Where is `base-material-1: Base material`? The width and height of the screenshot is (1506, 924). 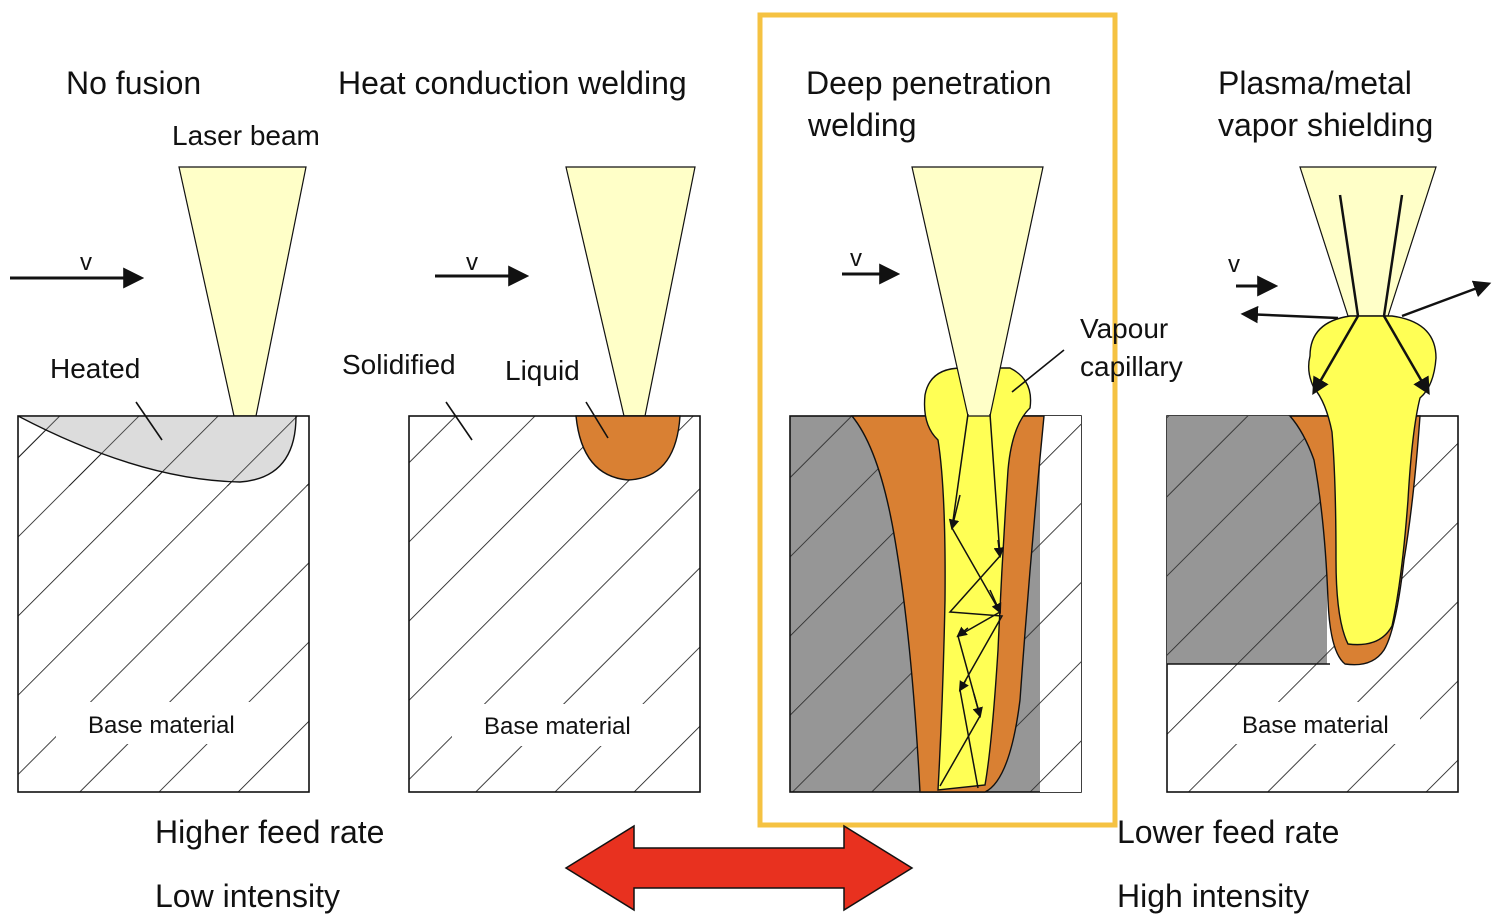 base-material-1: Base material is located at coordinates (161, 725).